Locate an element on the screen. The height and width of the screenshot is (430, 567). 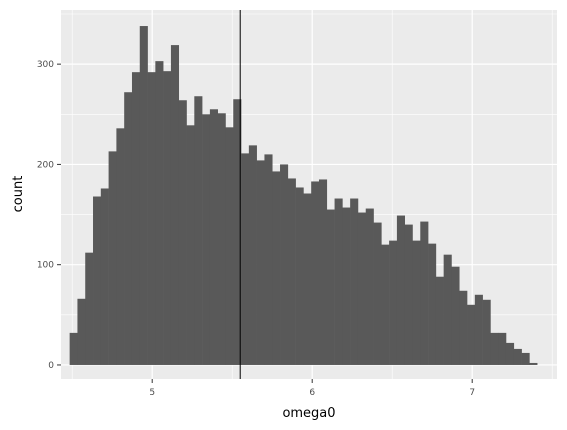
y-axis-ticks: 0 100 200 300 is located at coordinates (49, 215).